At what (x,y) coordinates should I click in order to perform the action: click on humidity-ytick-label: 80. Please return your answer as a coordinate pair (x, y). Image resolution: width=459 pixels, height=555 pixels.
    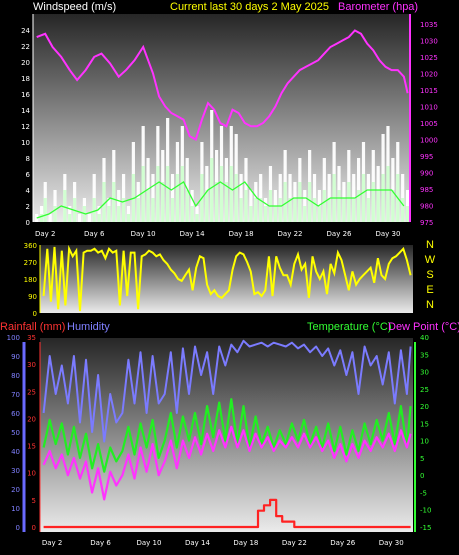
    Looking at the image, I should click on (15, 376).